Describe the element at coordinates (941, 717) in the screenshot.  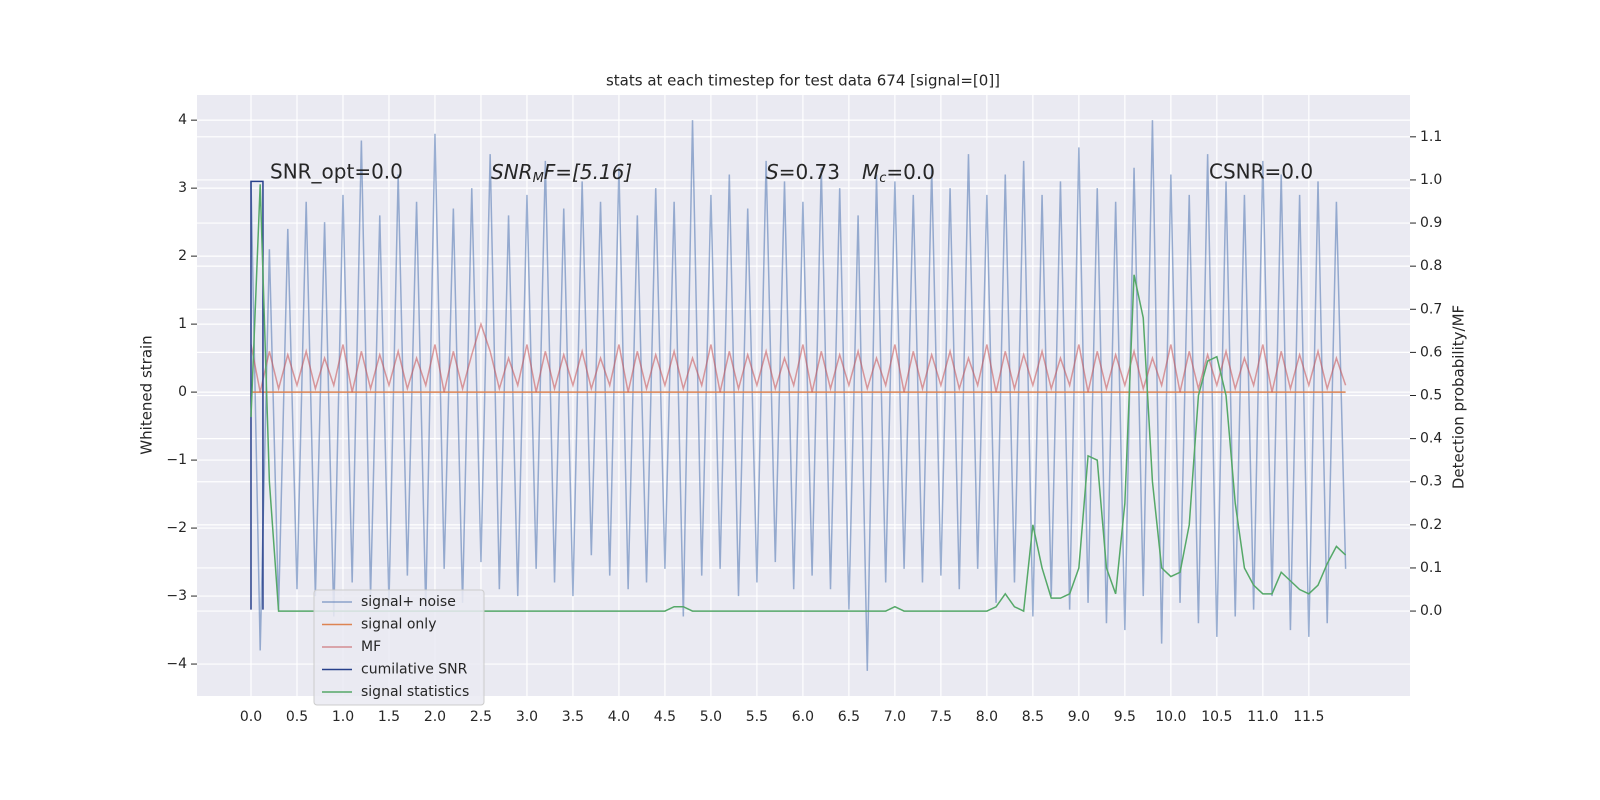
I see `x-tick-label: 7.5` at that location.